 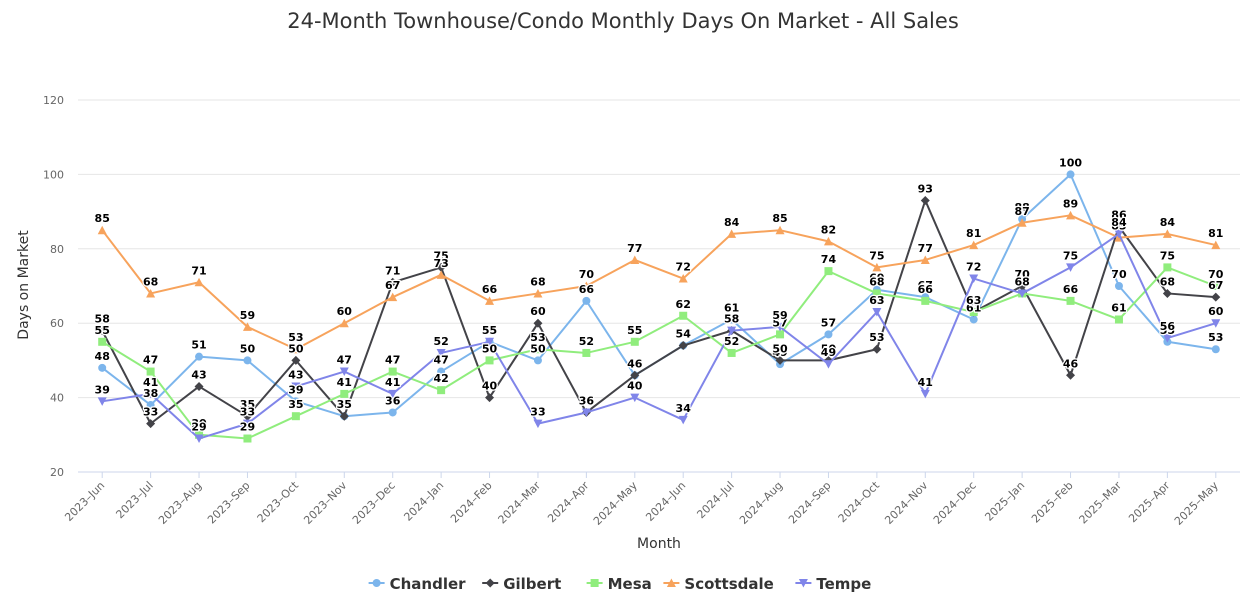 I want to click on legend-item-chandler: Chandler, so click(x=417, y=584).